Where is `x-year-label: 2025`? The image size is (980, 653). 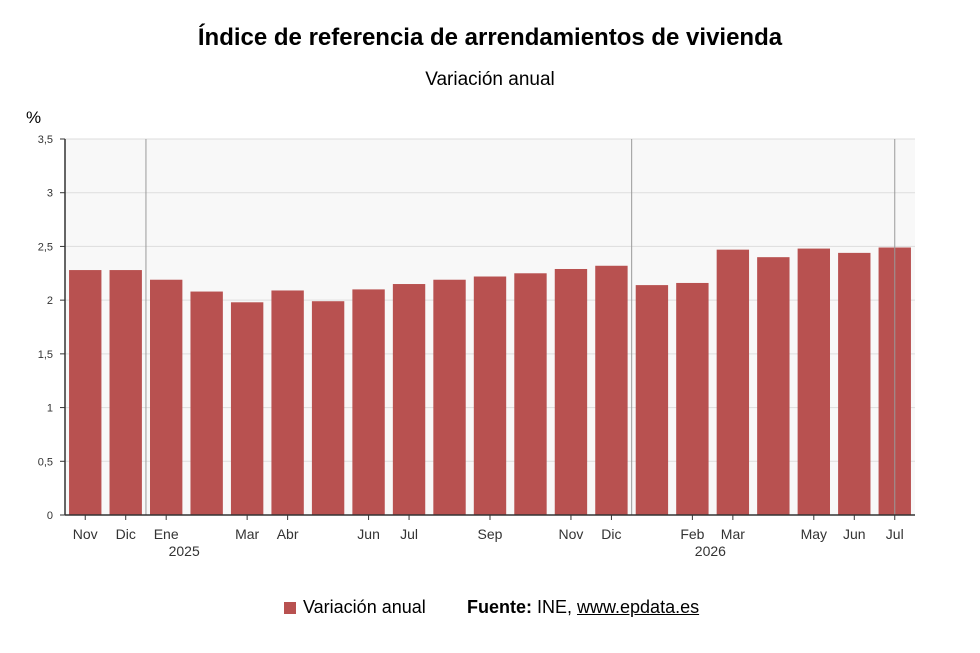
x-year-label: 2025 is located at coordinates (184, 551).